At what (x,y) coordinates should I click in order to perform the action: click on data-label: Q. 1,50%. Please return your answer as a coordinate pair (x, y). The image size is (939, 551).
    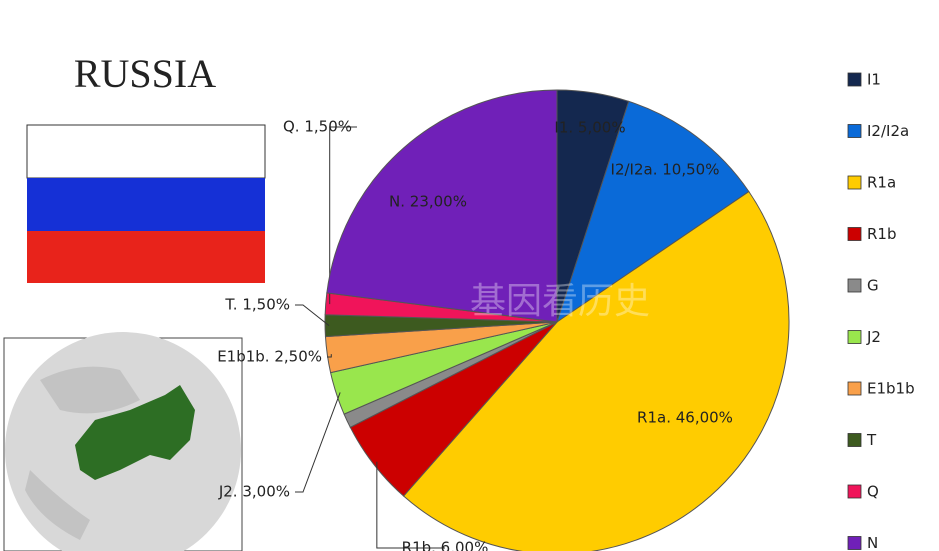
    Looking at the image, I should click on (317, 127).